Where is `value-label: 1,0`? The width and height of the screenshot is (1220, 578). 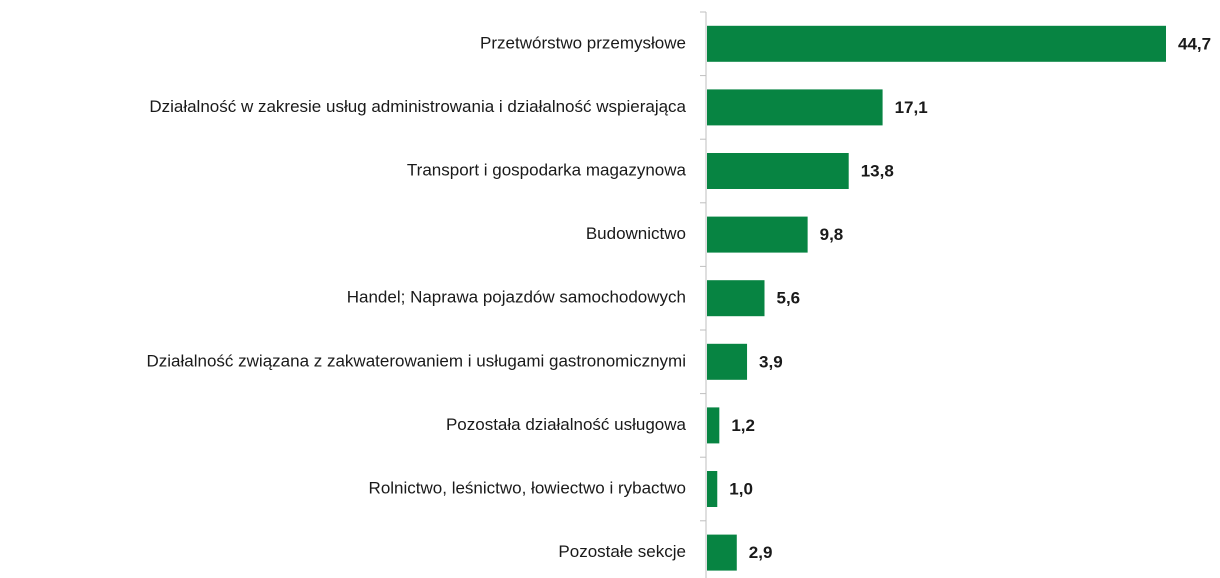 value-label: 1,0 is located at coordinates (741, 488).